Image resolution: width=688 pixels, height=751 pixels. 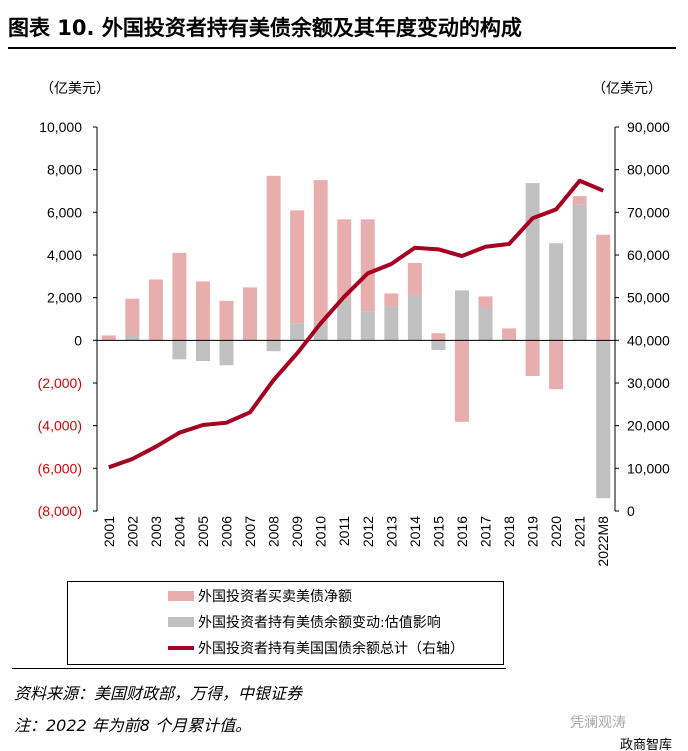 What do you see at coordinates (179, 531) in the screenshot?
I see `x-tick-label: 2004` at bounding box center [179, 531].